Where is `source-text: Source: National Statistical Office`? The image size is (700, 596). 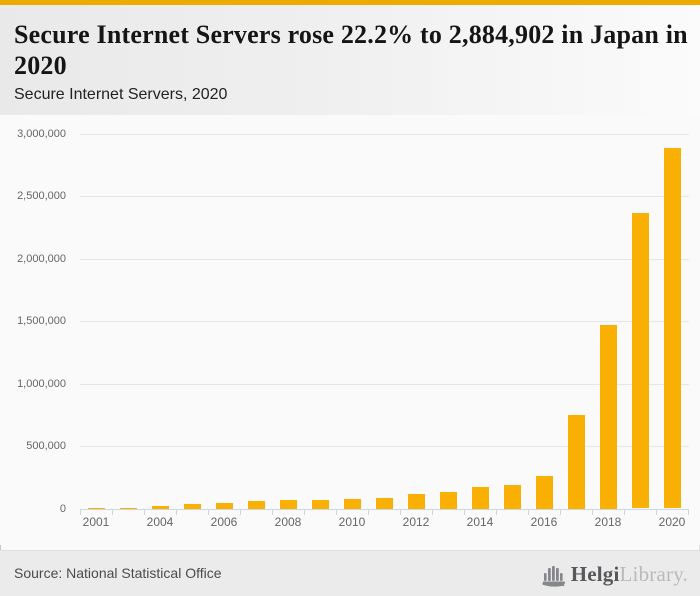
source-text: Source: National Statistical Office is located at coordinates (118, 573).